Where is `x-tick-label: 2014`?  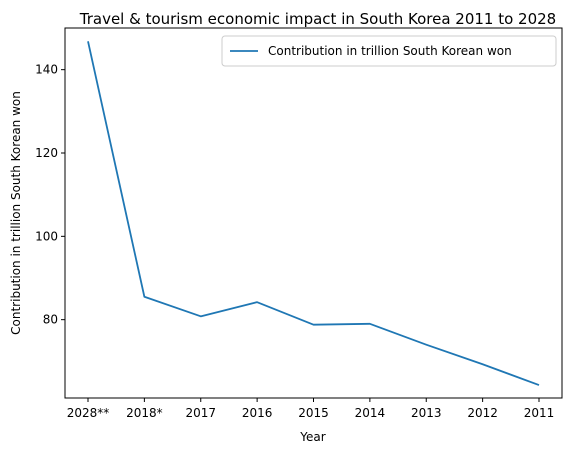
x-tick-label: 2014 is located at coordinates (370, 413).